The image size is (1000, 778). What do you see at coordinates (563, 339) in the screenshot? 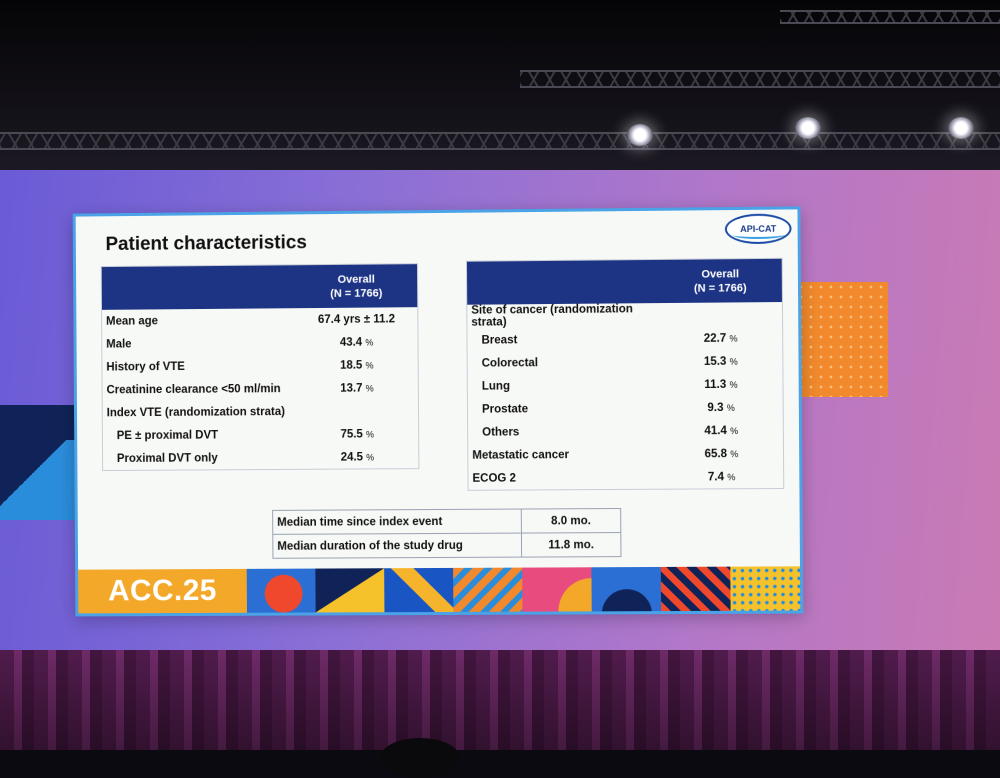
I see `row-label: Breast` at bounding box center [563, 339].